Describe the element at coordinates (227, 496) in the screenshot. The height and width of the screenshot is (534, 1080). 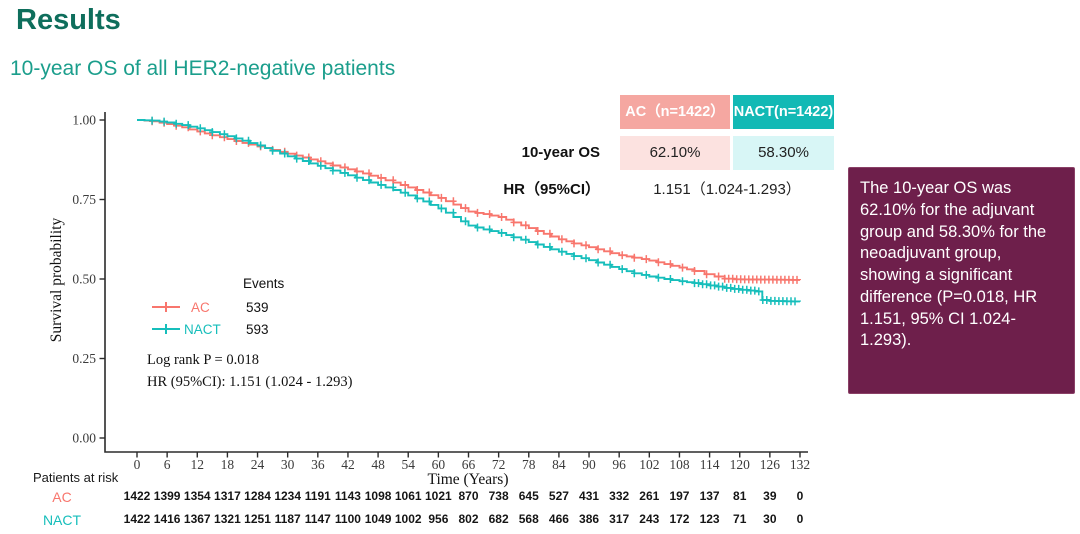
I see `risk-value: 1317` at that location.